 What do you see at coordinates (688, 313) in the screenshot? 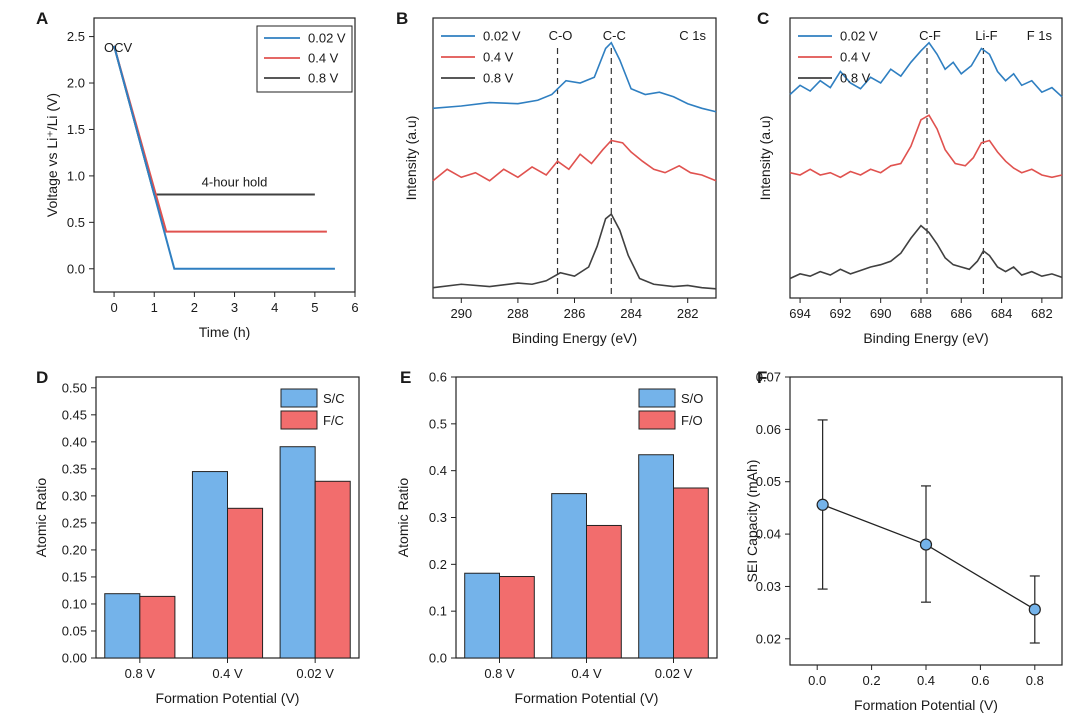
I see `x-tick-label: 282` at bounding box center [688, 313].